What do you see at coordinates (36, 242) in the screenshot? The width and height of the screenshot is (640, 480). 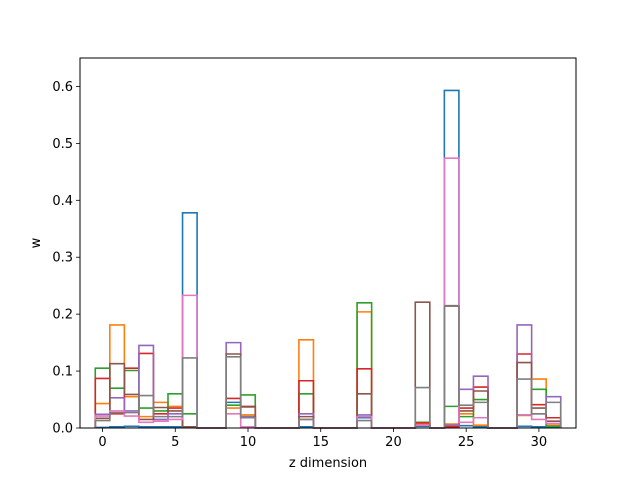 I see `y-axis-label: w` at bounding box center [36, 242].